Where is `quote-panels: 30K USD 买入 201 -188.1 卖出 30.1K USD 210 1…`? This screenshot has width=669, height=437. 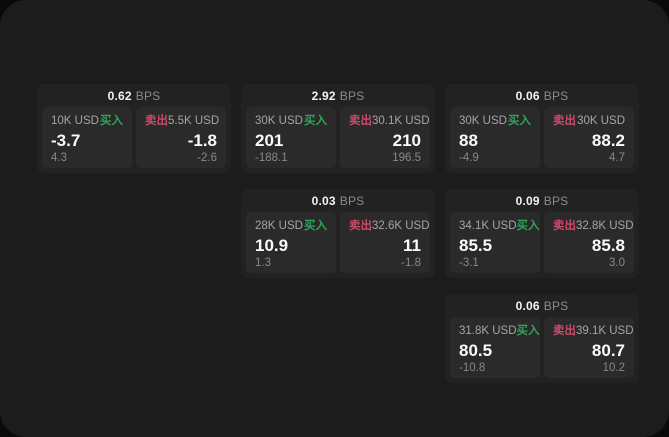
quote-panels: 30K USD 买入 201 -188.1 卖出 30.1K USD 210 1… is located at coordinates (338, 140).